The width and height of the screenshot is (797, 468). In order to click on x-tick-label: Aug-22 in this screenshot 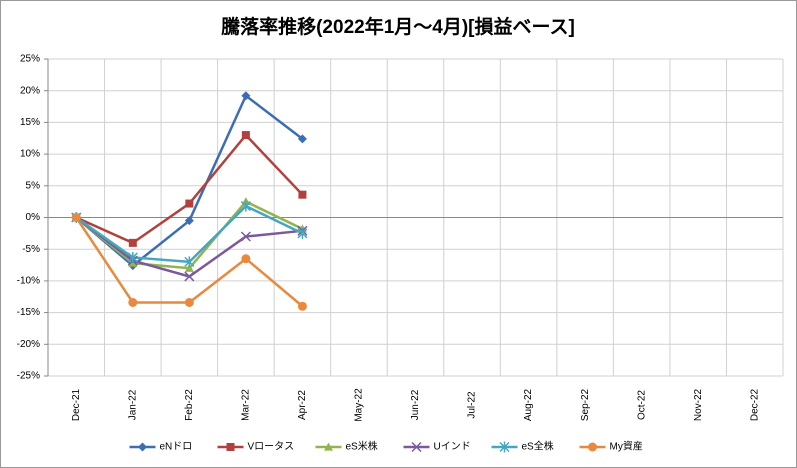, I will do `click(528, 404)`.